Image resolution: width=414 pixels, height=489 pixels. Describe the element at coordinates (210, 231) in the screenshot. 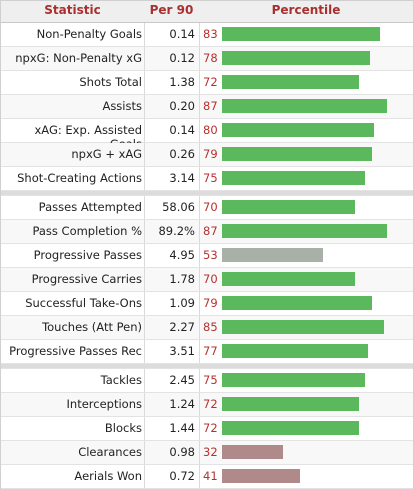

I see `percentile-value: 87` at that location.